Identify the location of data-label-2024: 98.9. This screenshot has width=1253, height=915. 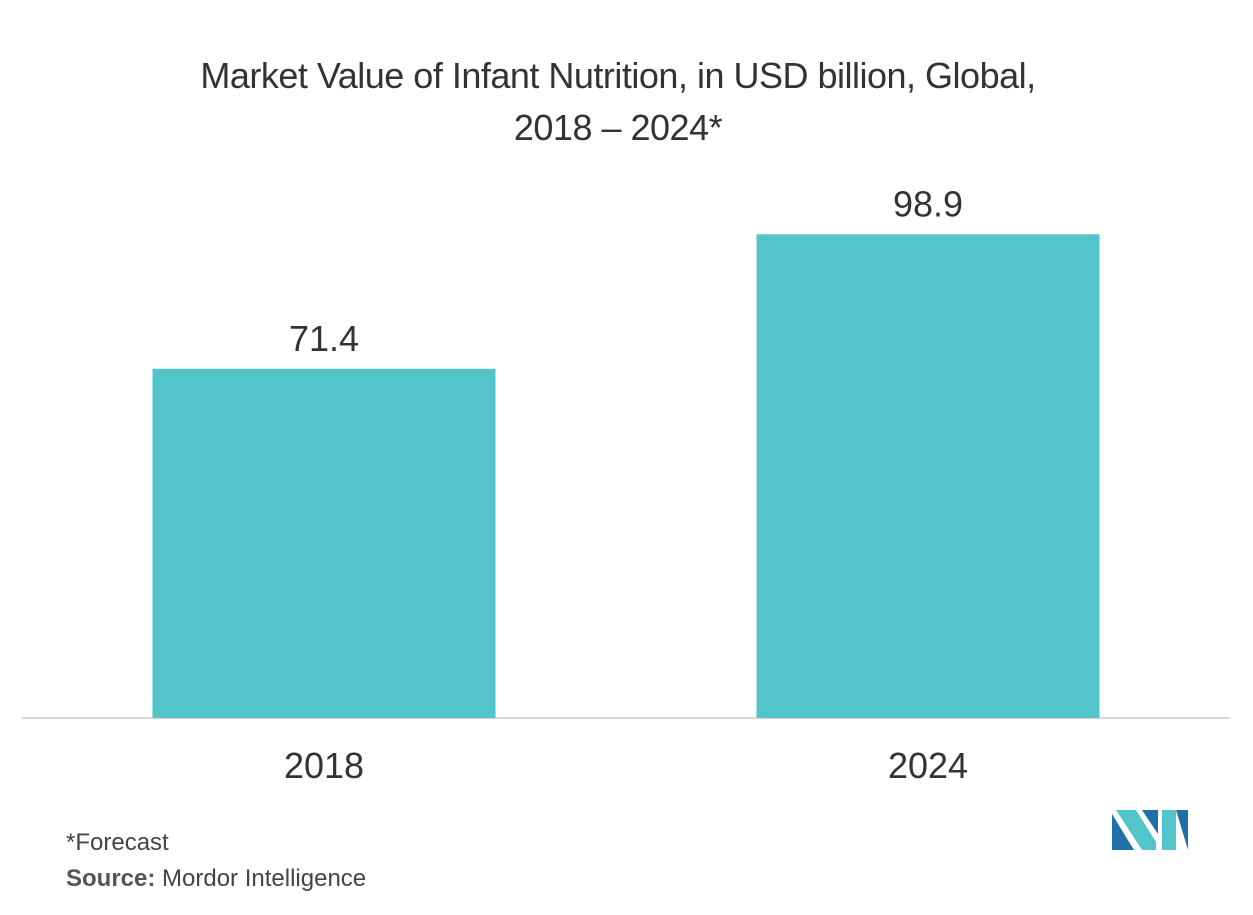
(928, 203).